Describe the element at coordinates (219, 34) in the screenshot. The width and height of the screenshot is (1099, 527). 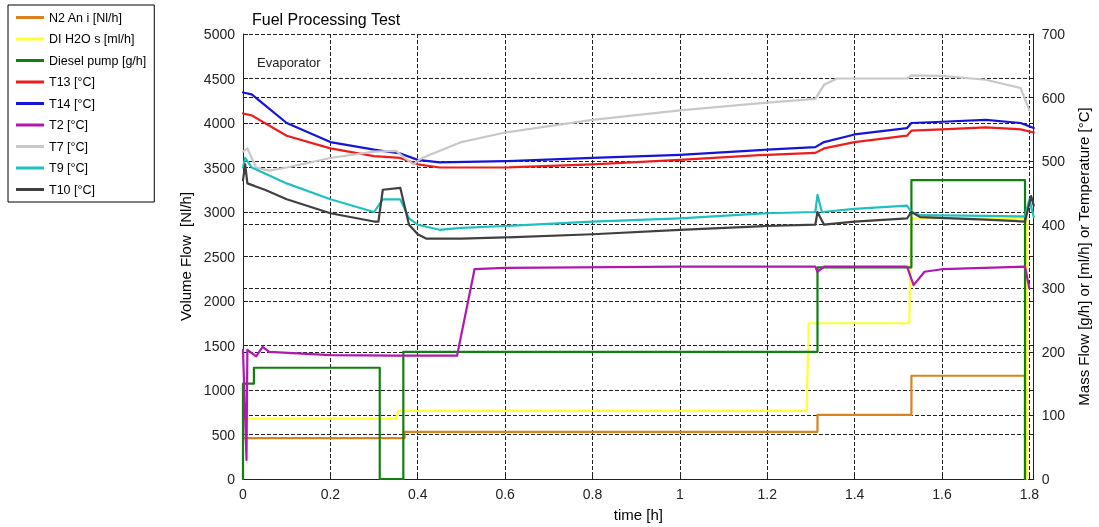
I see `y-tick-label: 5000` at that location.